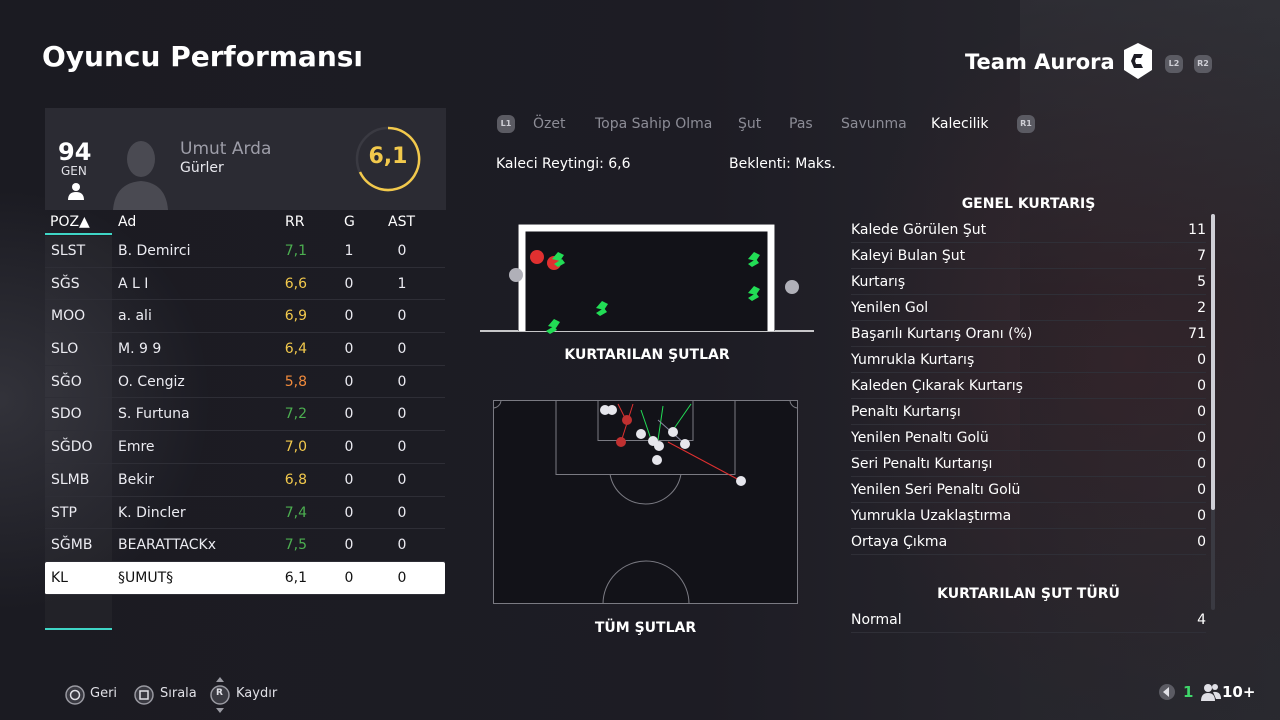 This screenshot has width=1280, height=720. I want to click on goal-frame, so click(646, 277).